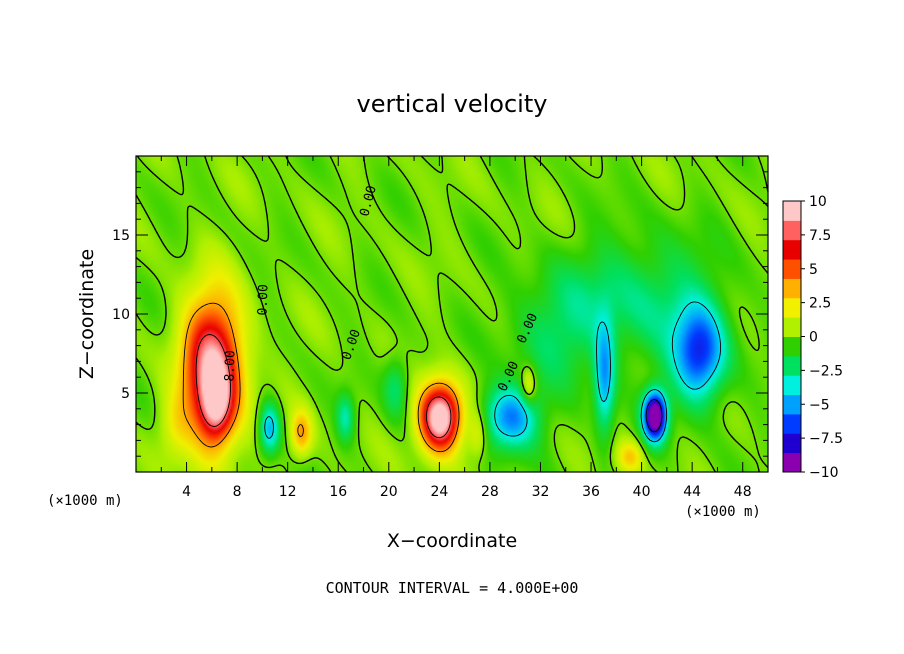 This screenshot has width=904, height=654. I want to click on x-tick-label: 8, so click(237, 492).